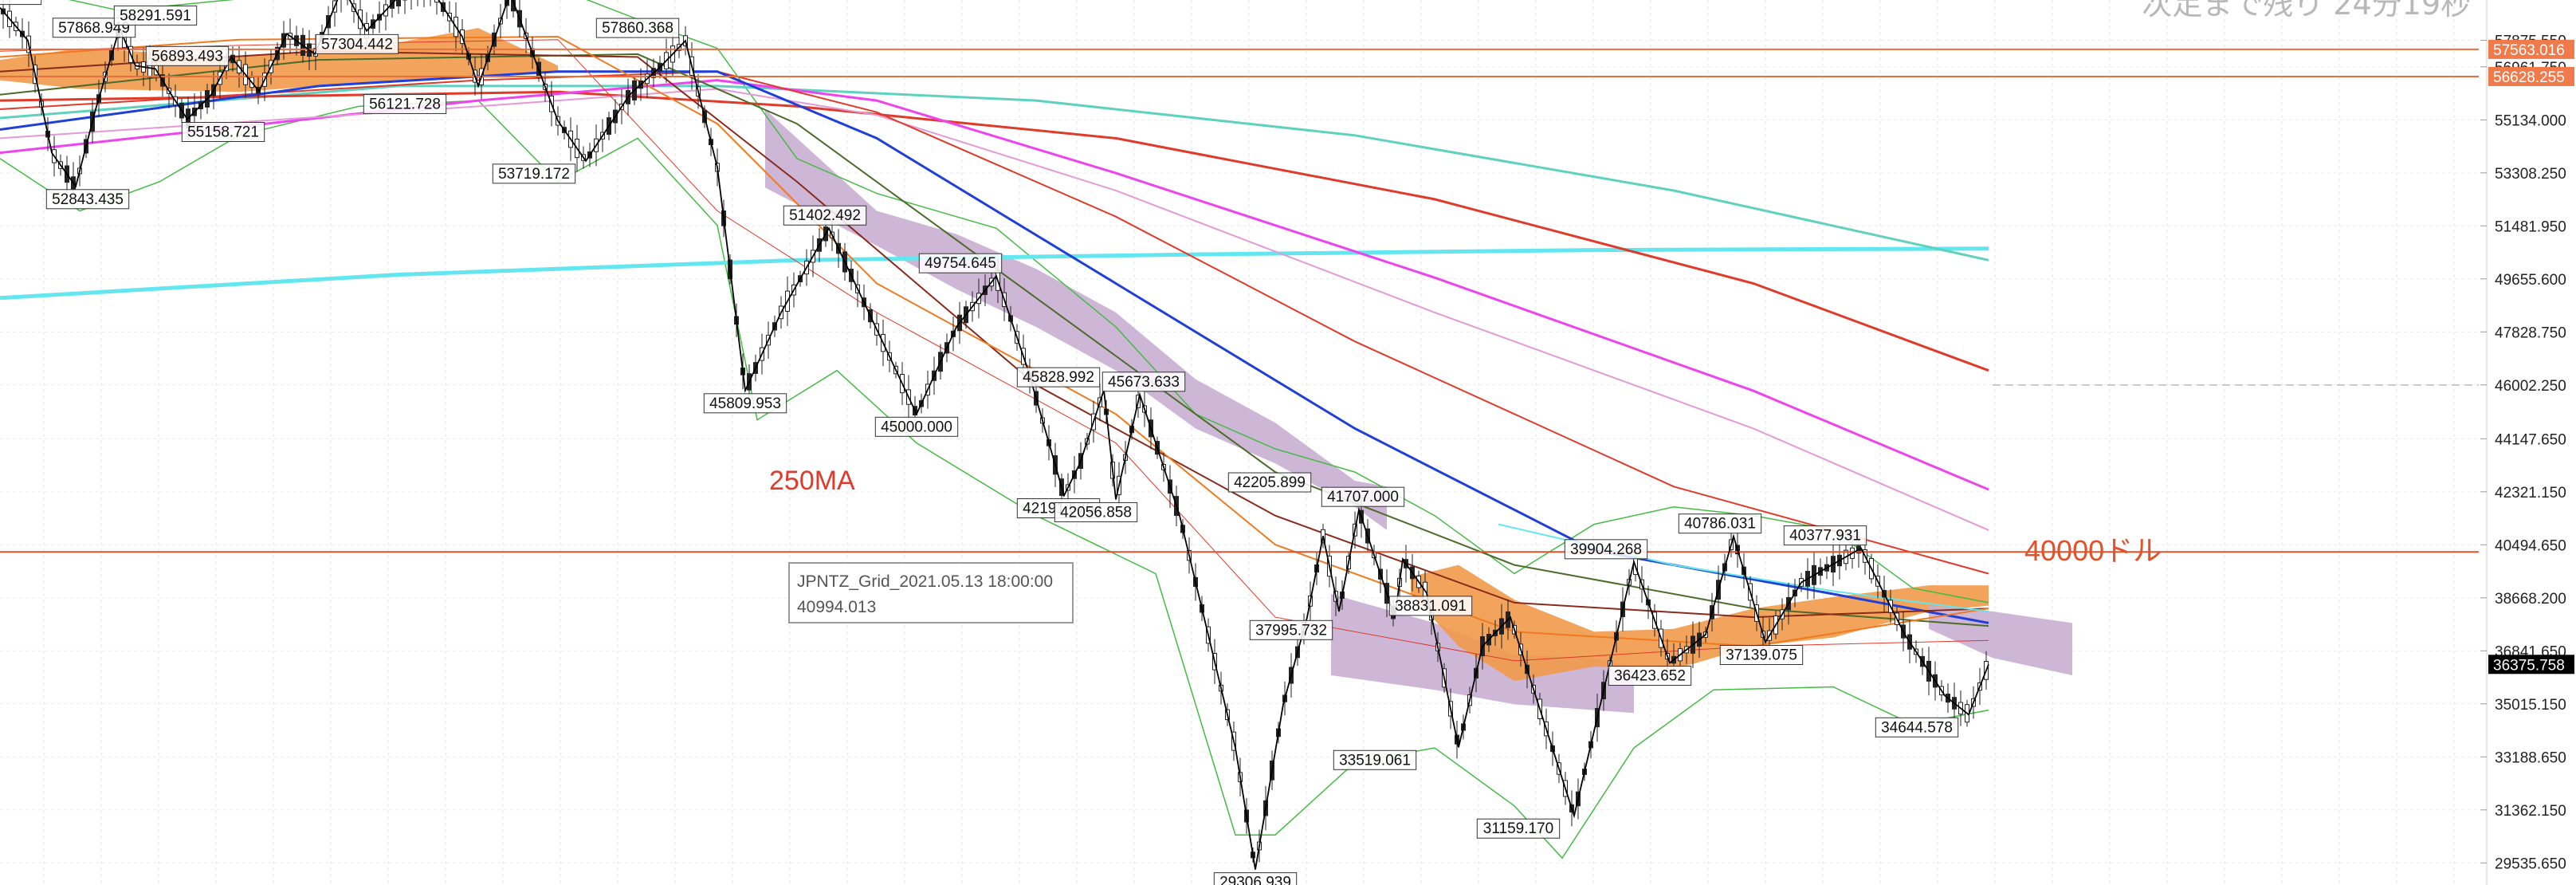 This screenshot has width=2576, height=885. What do you see at coordinates (2530, 864) in the screenshot?
I see `price-tick-label: 29535.650` at bounding box center [2530, 864].